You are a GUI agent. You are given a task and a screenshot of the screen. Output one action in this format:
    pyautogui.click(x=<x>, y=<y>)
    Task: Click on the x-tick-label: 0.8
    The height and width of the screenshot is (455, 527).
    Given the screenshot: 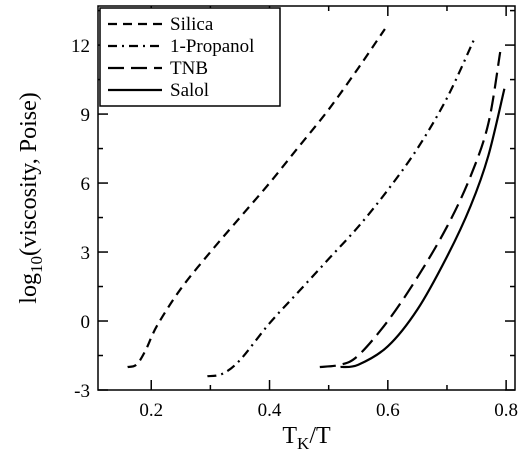 What is the action you would take?
    pyautogui.click(x=506, y=410)
    